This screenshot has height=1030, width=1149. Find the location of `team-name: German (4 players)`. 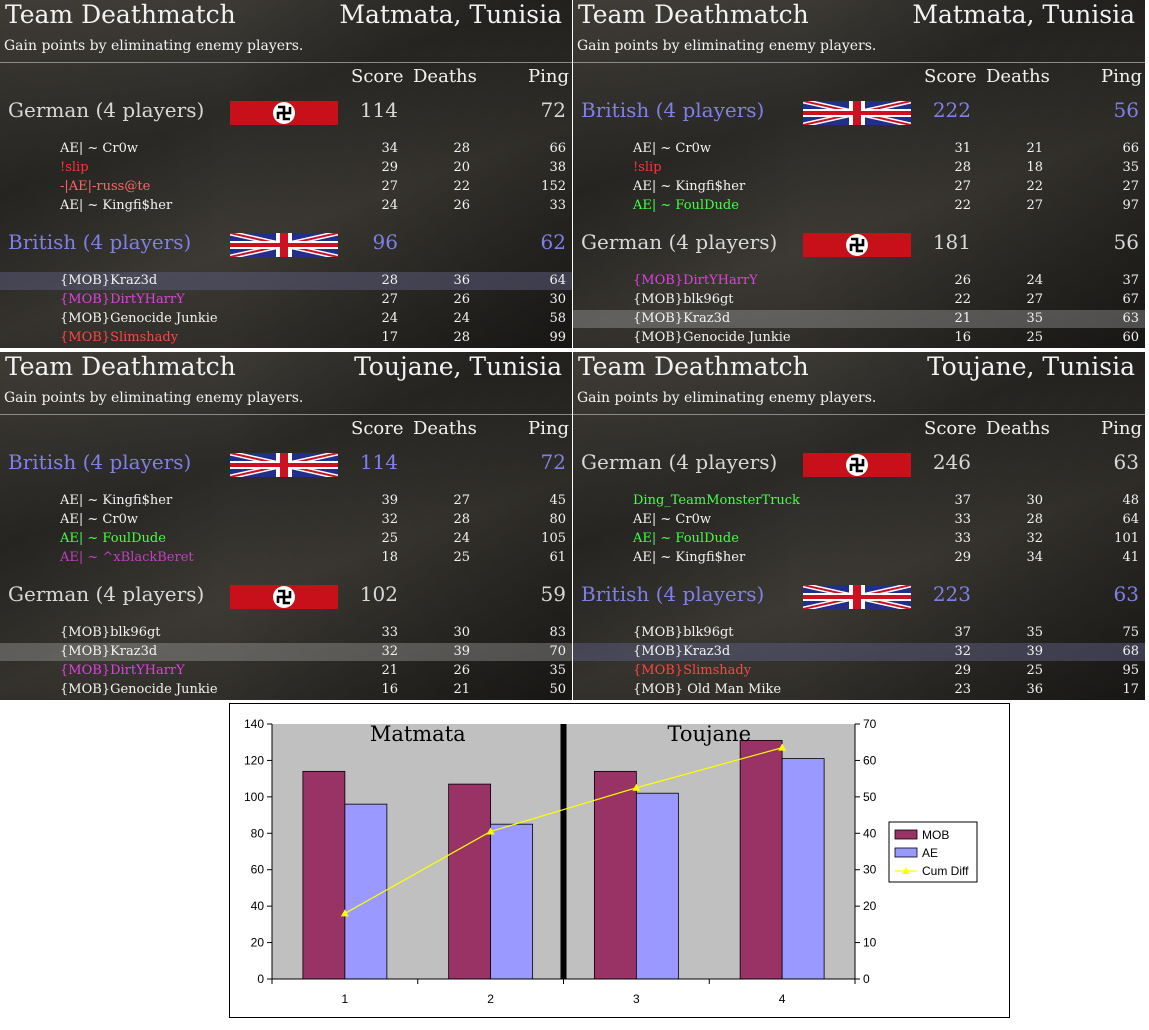

team-name: German (4 players) is located at coordinates (106, 110).